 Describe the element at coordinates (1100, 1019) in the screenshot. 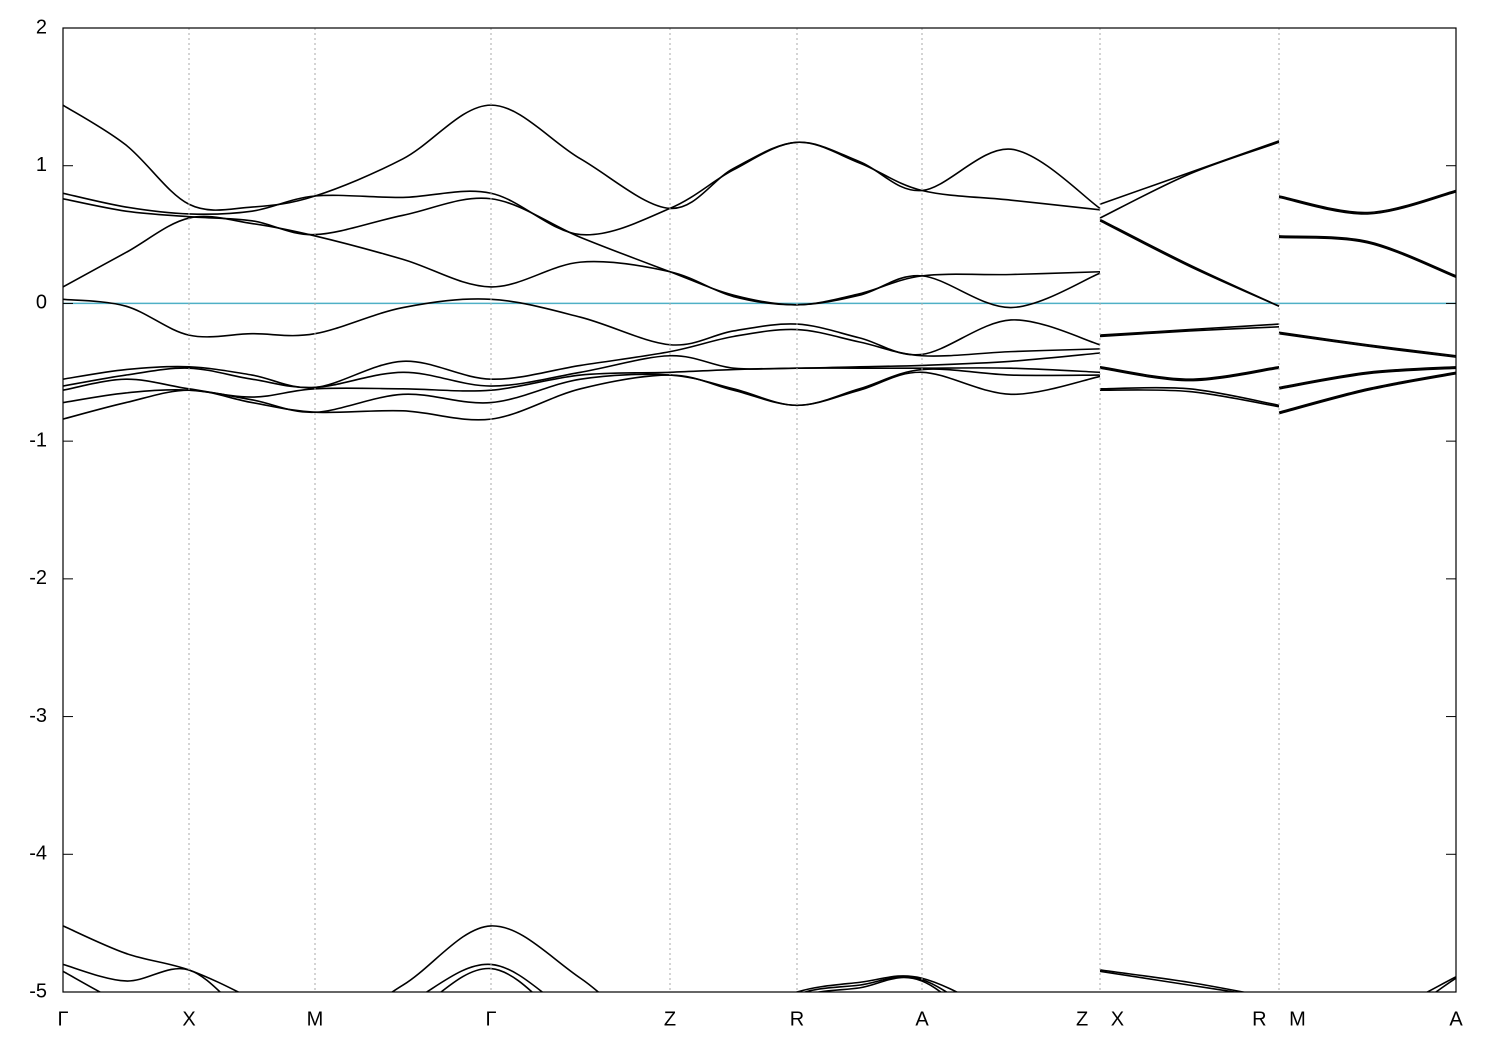

I see `x-tick-label: Z X` at that location.